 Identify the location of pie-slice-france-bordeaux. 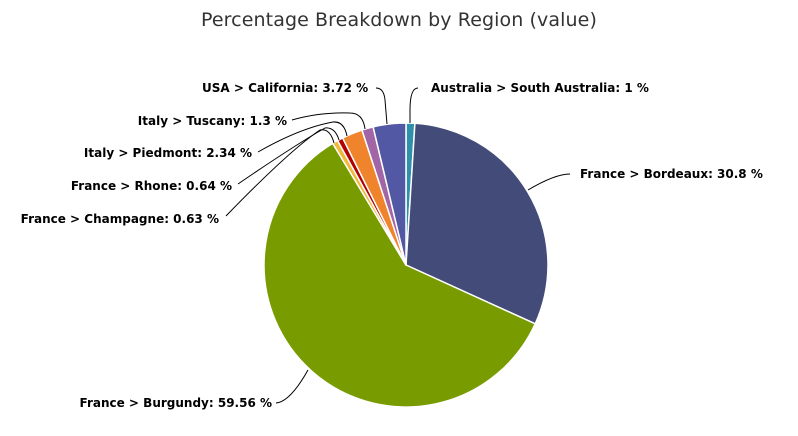
(477, 223).